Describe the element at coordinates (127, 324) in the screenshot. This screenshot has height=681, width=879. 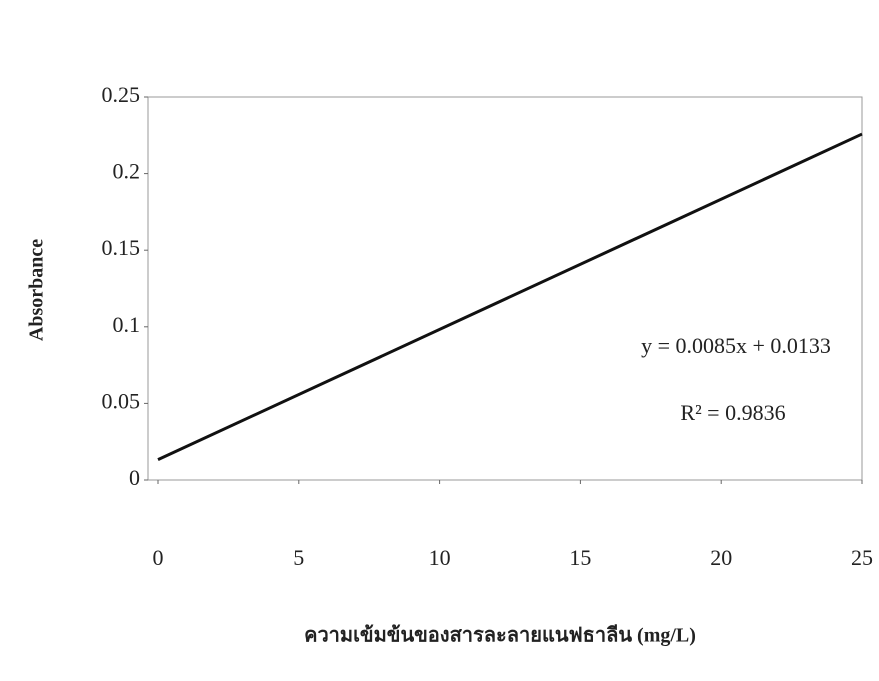
I see `y-tick-label: 0.1` at that location.